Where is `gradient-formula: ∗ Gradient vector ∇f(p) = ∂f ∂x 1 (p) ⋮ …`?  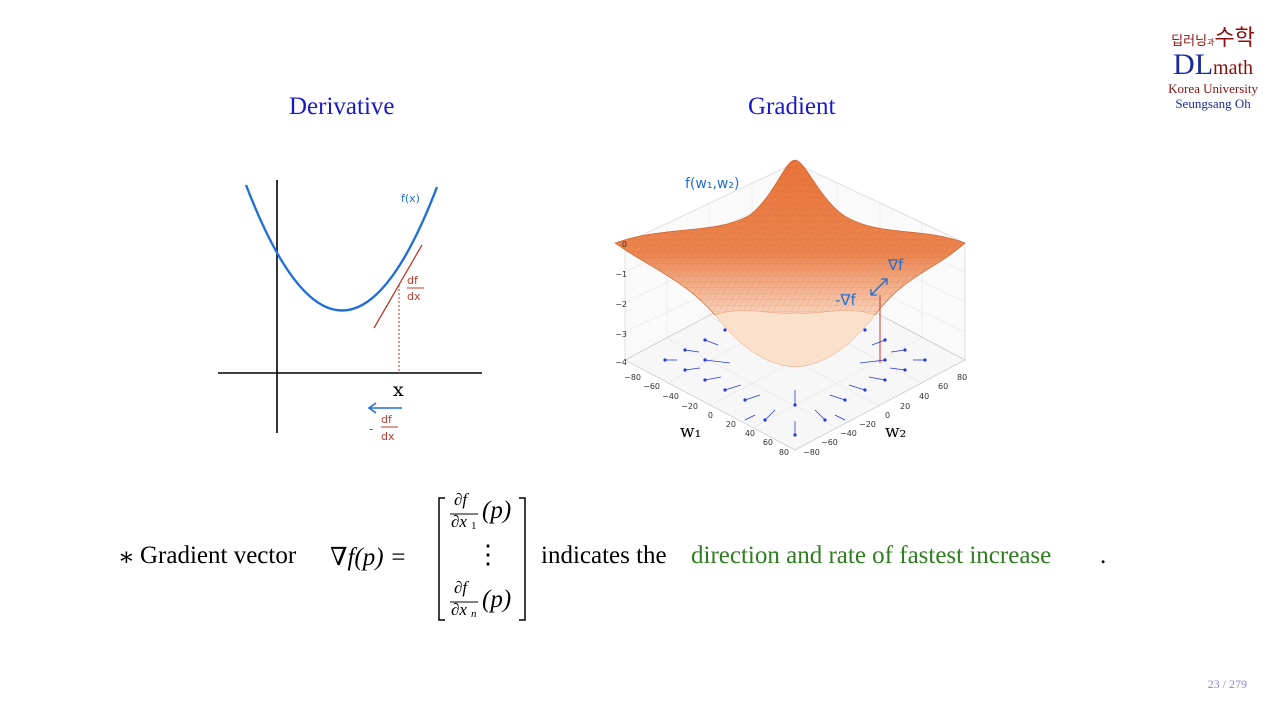
gradient-formula: ∗ Gradient vector ∇f(p) = ∂f ∂x 1 (p) ⋮ … is located at coordinates (618, 557).